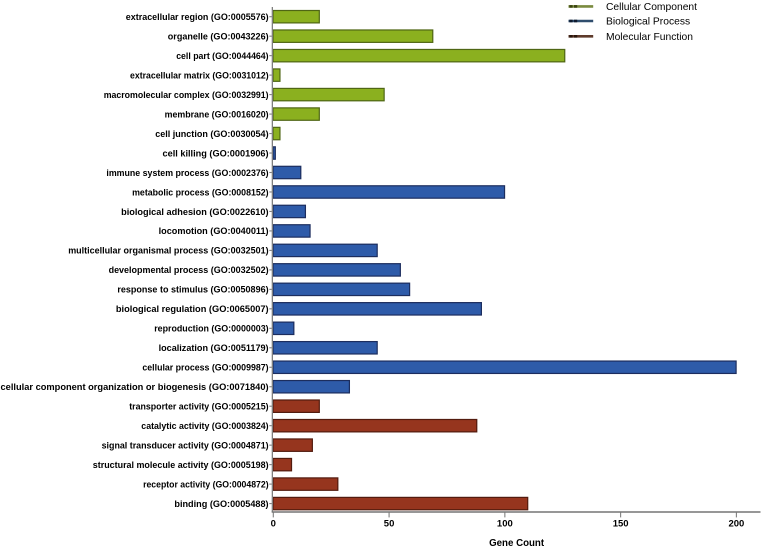 This screenshot has width=762, height=549. What do you see at coordinates (197, 17) in the screenshot?
I see `svg-text:extracellular region (GO:00055: extracellular region (GO:0005576)` at bounding box center [197, 17].